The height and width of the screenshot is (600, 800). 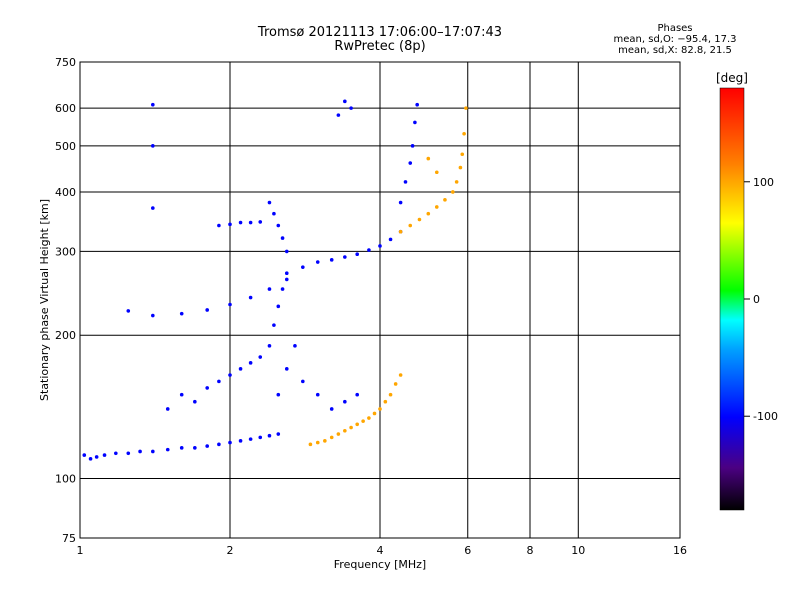 What do you see at coordinates (756, 299) in the screenshot?
I see `colorbar-tick-label: 0` at bounding box center [756, 299].